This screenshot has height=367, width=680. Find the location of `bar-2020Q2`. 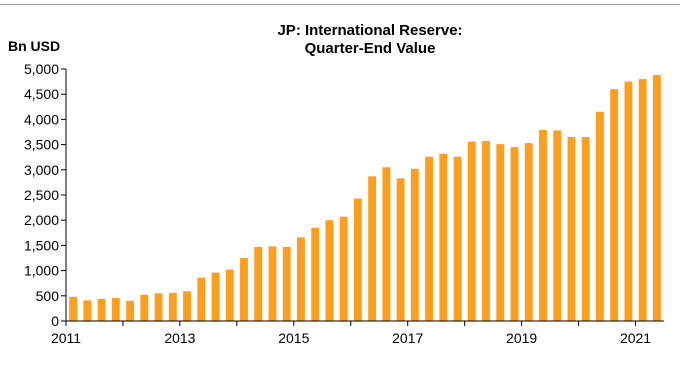

bar-2020Q2 is located at coordinates (600, 216).